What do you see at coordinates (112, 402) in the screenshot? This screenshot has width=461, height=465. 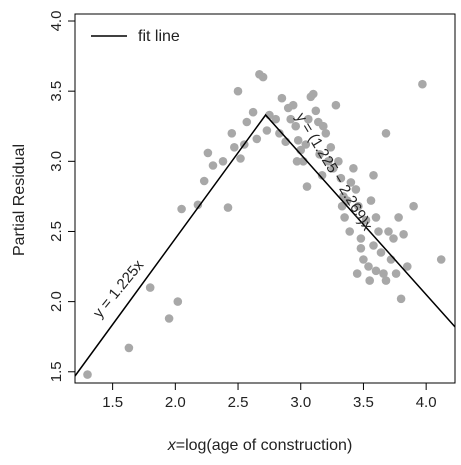 I see `x-tick-label: 1.5` at bounding box center [112, 402].